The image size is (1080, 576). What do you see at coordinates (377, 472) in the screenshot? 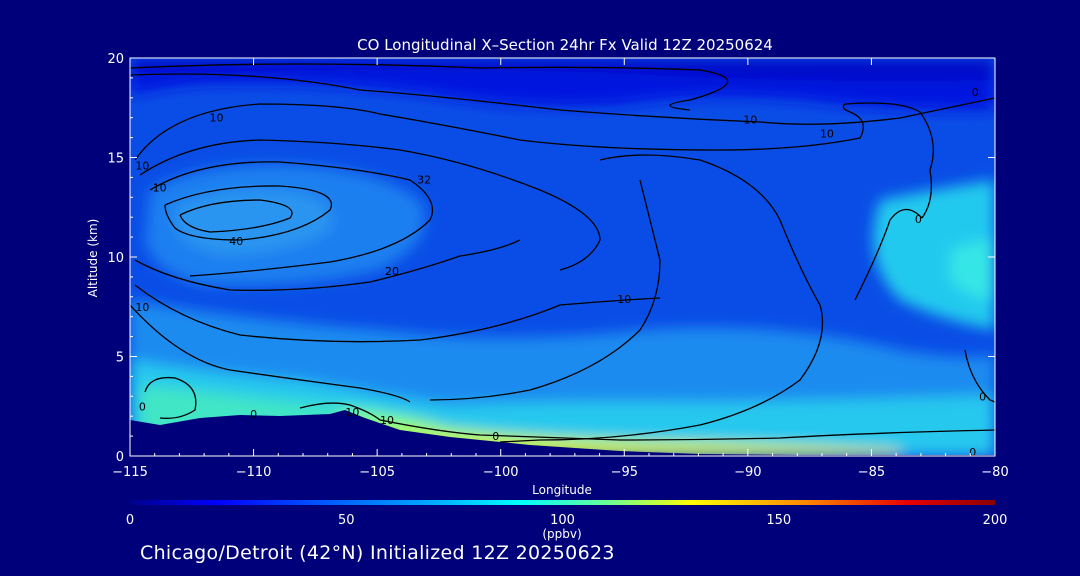
I see `x-tick-label: −105` at bounding box center [377, 472].